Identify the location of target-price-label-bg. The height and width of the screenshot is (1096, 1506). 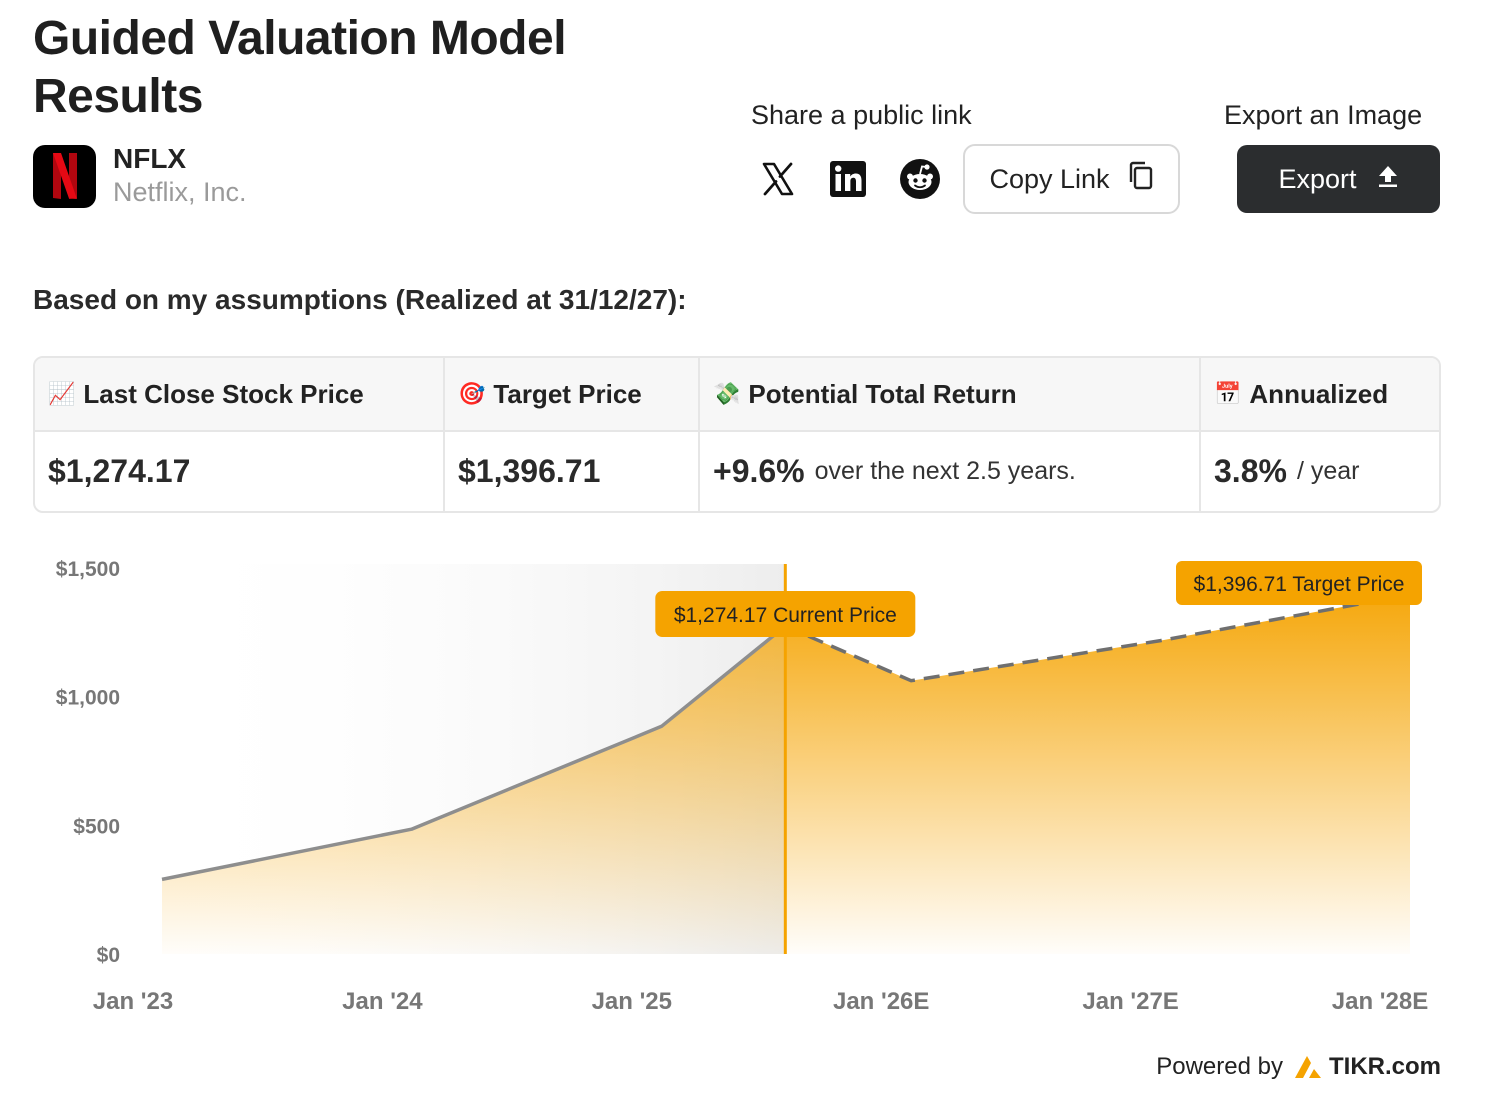
(1299, 583).